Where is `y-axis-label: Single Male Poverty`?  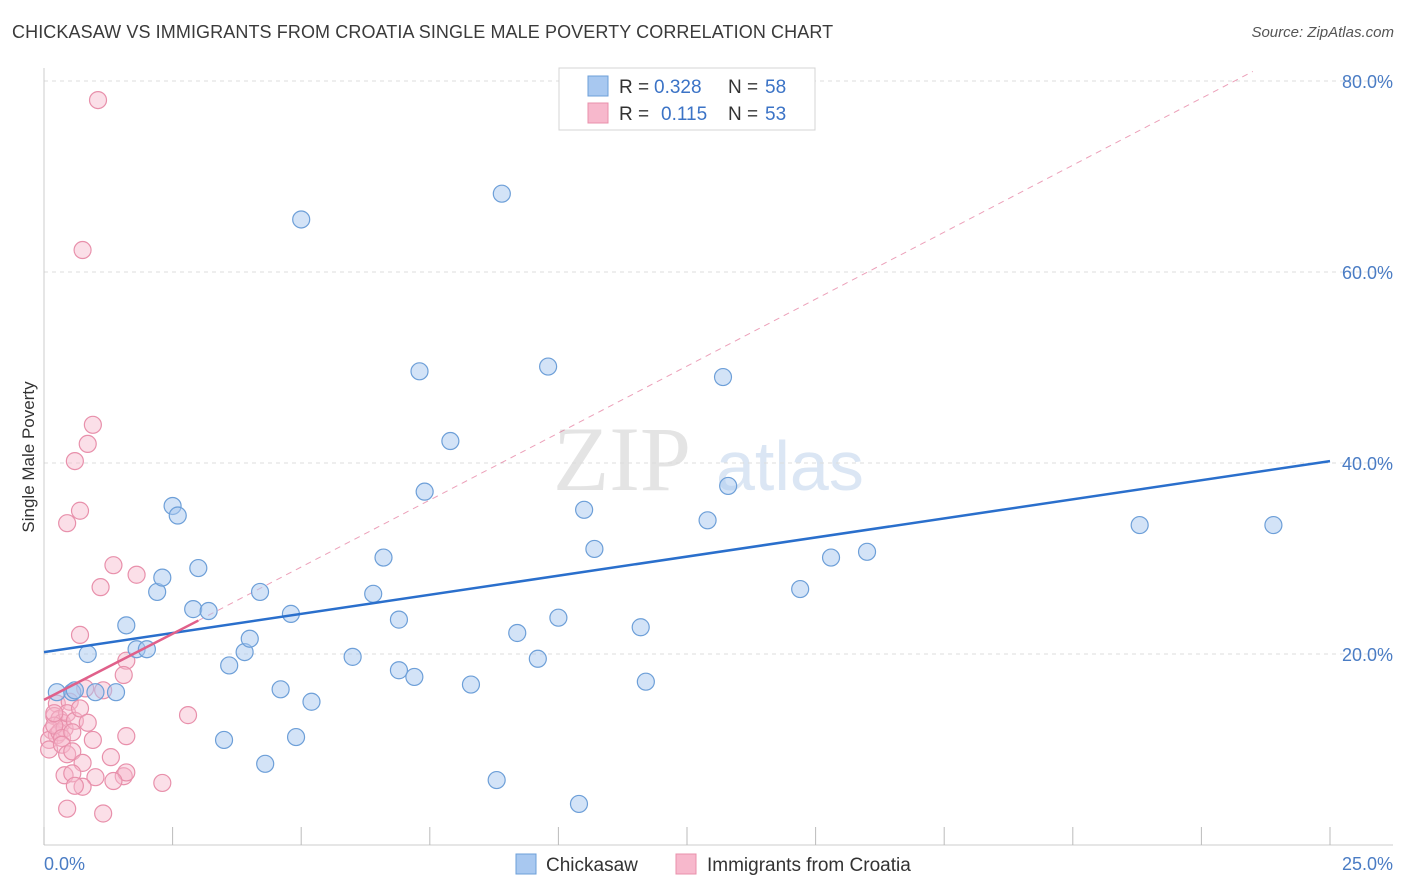
y-axis-label: Single Male Poverty is located at coordinates (28, 457).